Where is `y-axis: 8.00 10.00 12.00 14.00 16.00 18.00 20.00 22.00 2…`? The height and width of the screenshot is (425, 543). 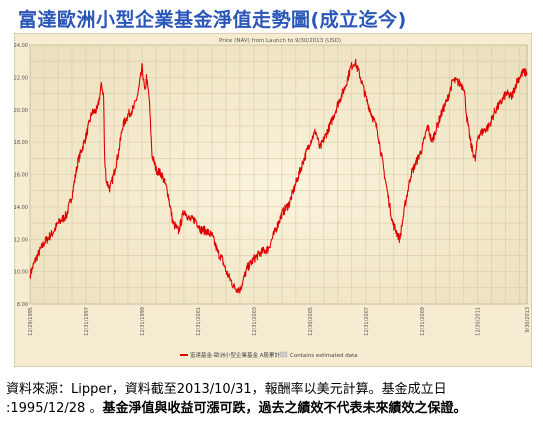 y-axis: 8.00 10.00 12.00 14.00 16.00 18.00 20.00 22.00 2… is located at coordinates (21, 175).